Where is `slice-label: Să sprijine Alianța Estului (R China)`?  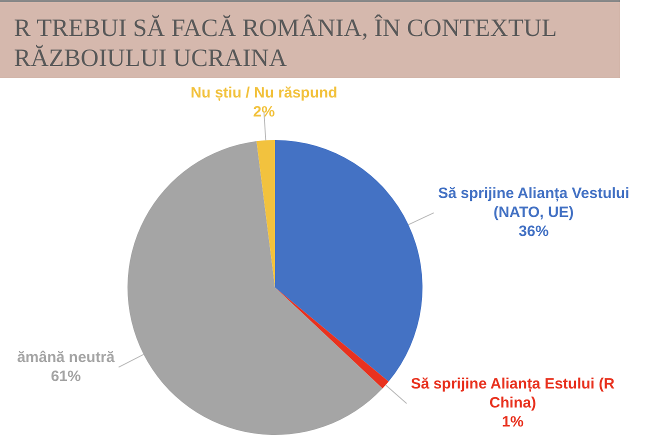
slice-label: Să sprijine Alianța Estului (R China) is located at coordinates (512, 394).